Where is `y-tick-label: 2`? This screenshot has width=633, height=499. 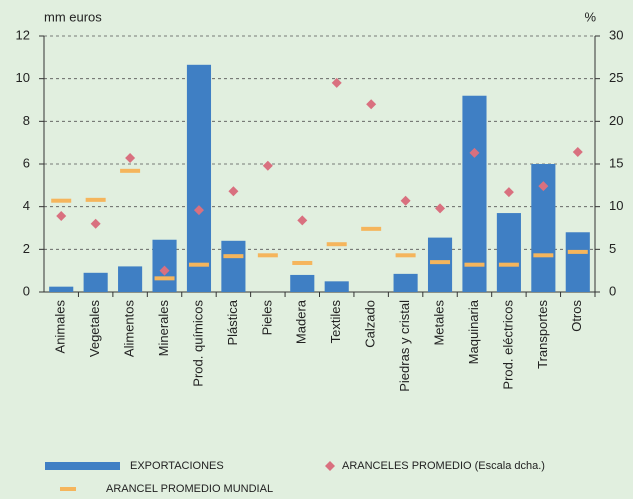 y-tick-label: 2 is located at coordinates (26, 248).